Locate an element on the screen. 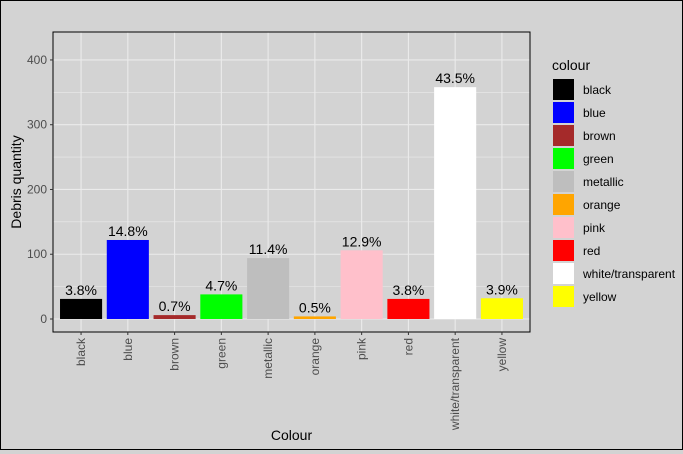 This screenshot has height=454, width=683. y-tick-label: 400 is located at coordinates (37, 60).